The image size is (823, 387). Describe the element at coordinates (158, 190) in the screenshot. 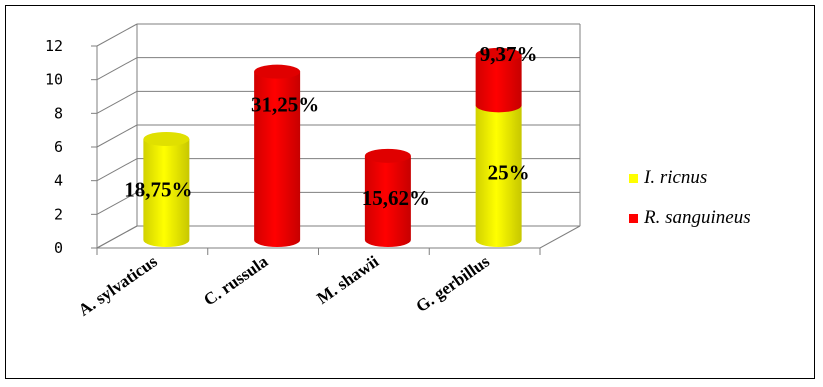

I see `data-label: 18,75%` at that location.